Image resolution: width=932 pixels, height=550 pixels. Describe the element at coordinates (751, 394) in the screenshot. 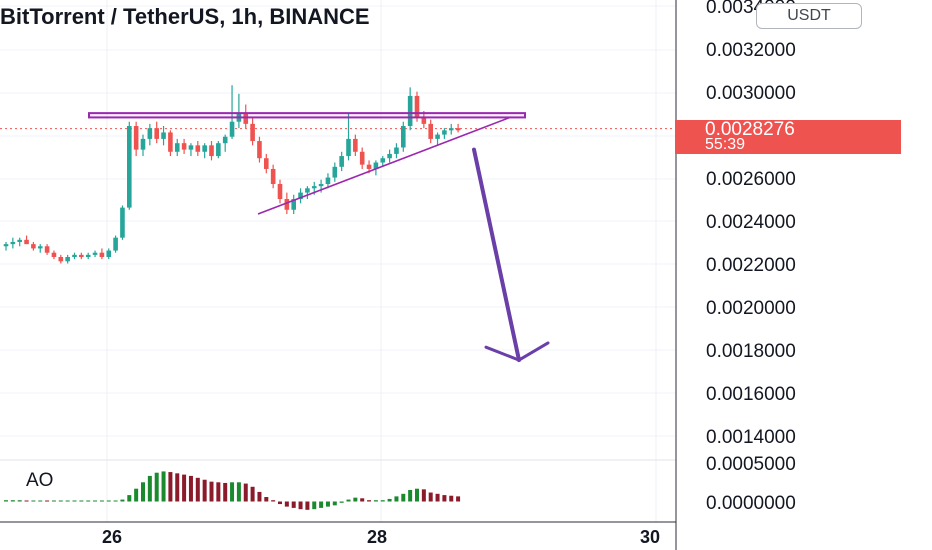

I see `price-tick-label: 0.0016000` at that location.